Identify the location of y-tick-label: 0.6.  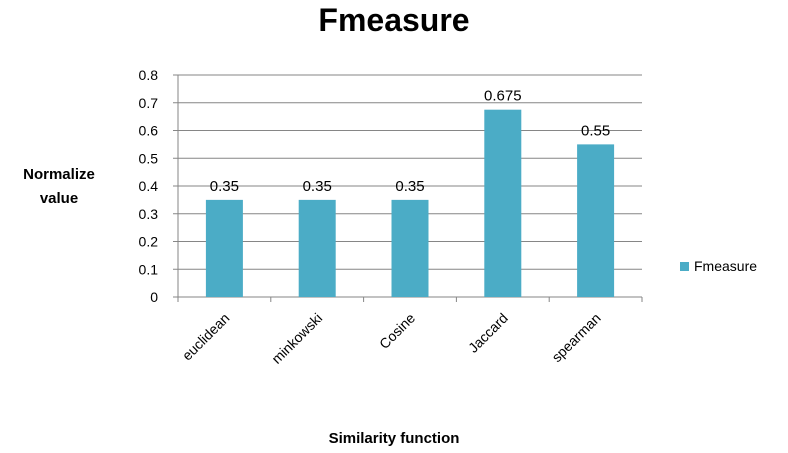
(149, 131).